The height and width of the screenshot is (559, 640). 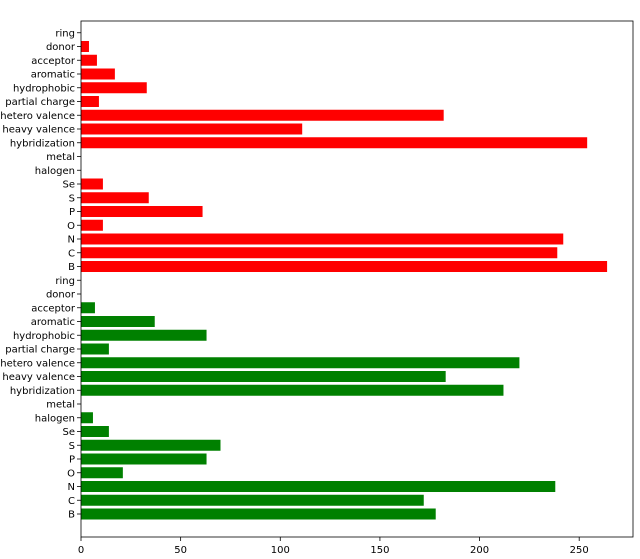 I want to click on x-tick-label: 250, so click(x=579, y=550).